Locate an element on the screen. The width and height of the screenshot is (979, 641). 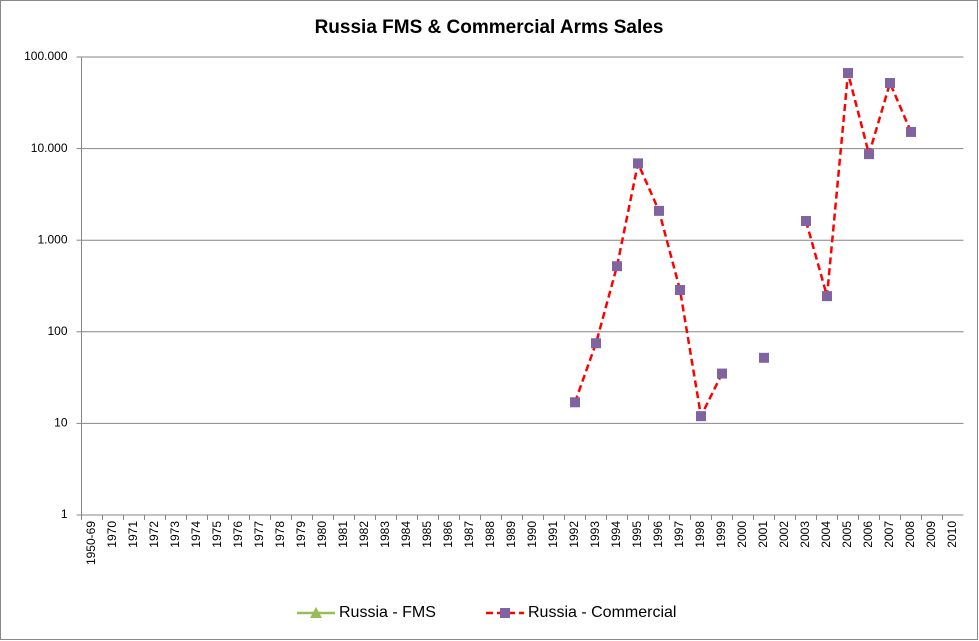
x-tick-label: 1979 is located at coordinates (301, 534).